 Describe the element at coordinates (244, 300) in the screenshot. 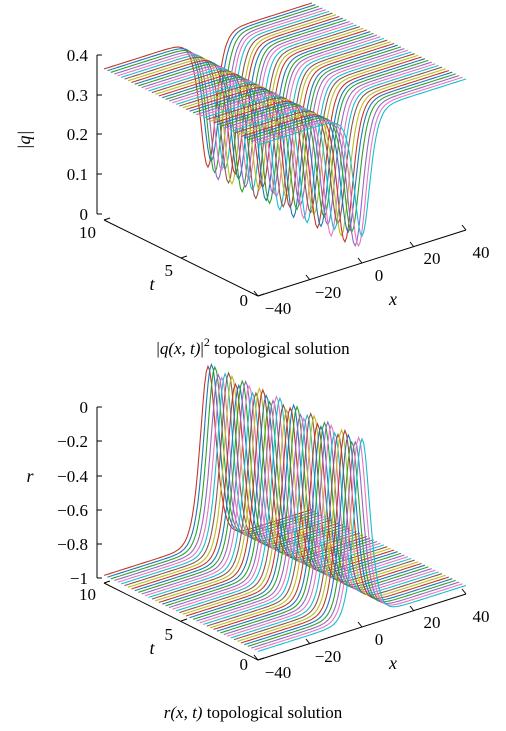

I see `q-t-tick-label: 0` at that location.